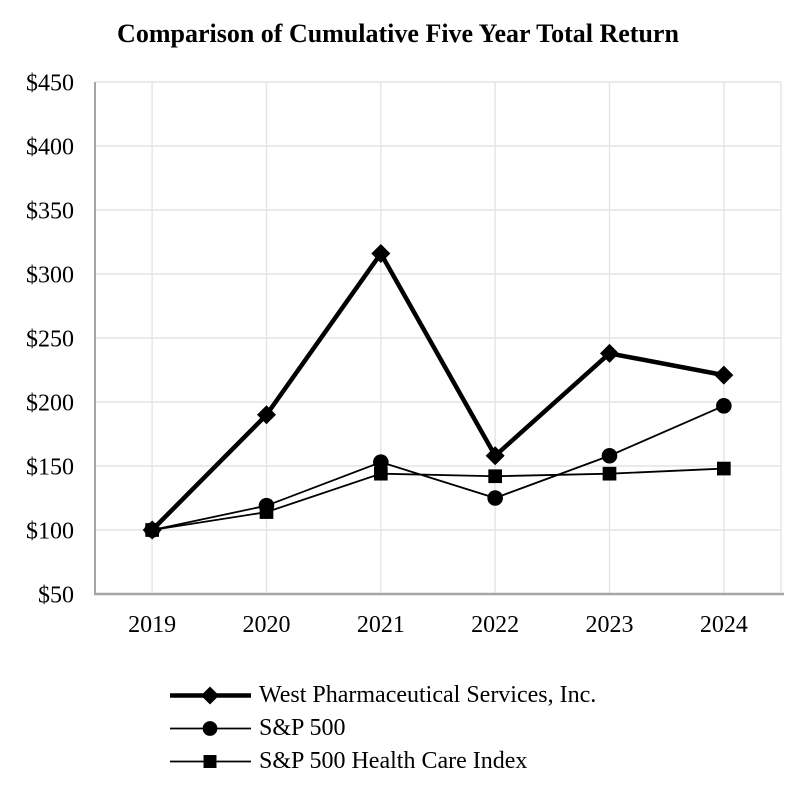 The height and width of the screenshot is (800, 800). What do you see at coordinates (50, 84) in the screenshot?
I see `y-tick-label: $450` at bounding box center [50, 84].